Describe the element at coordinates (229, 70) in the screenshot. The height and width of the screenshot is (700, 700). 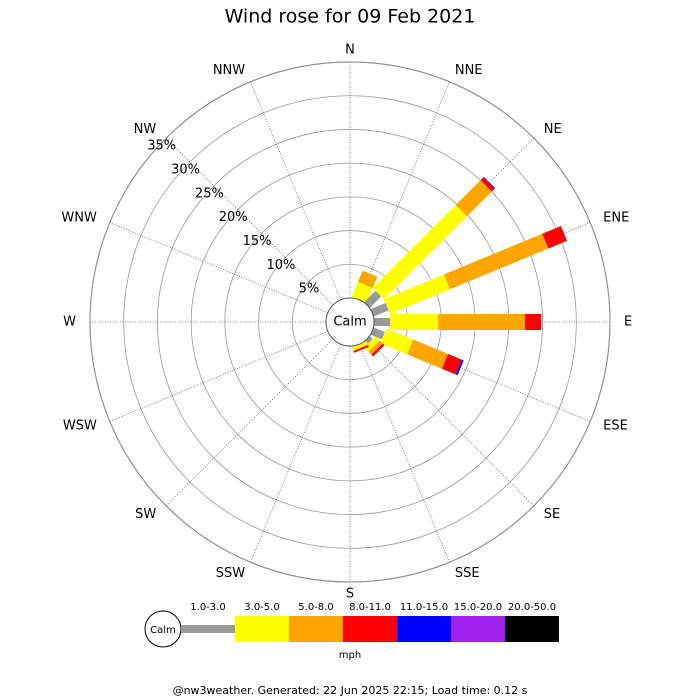
I see `direction-label: NNW` at that location.